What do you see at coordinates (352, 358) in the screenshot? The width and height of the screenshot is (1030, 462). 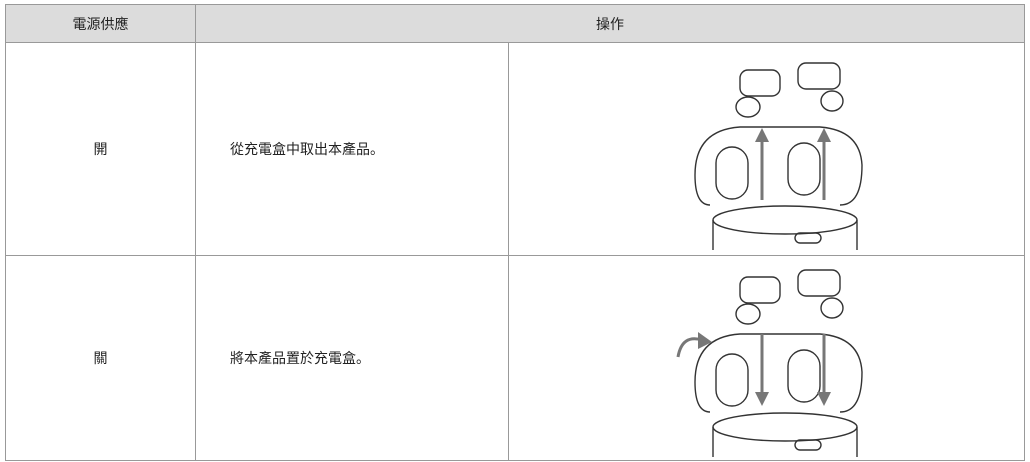 I see `row-text: 將本產品置於充電盒。` at bounding box center [352, 358].